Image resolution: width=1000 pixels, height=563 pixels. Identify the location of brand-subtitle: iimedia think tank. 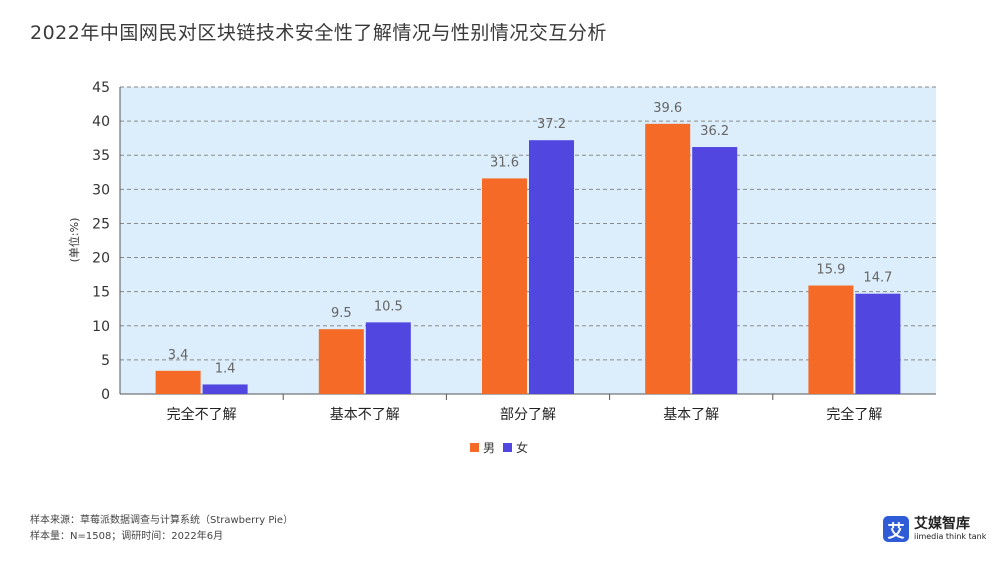
(950, 536).